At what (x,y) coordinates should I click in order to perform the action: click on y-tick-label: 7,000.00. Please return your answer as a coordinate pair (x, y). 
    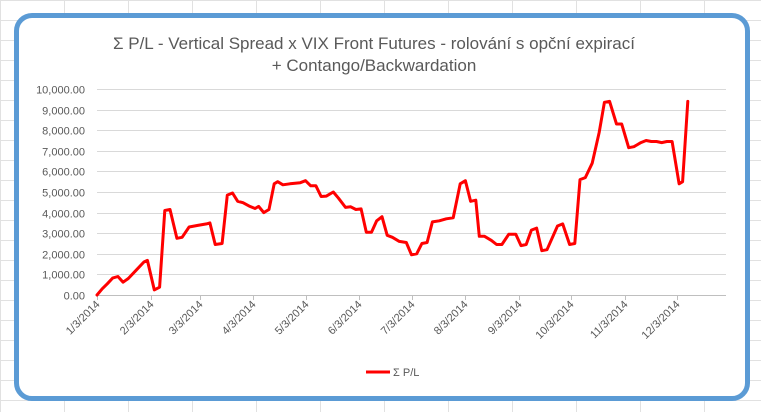
    Looking at the image, I should click on (63, 153).